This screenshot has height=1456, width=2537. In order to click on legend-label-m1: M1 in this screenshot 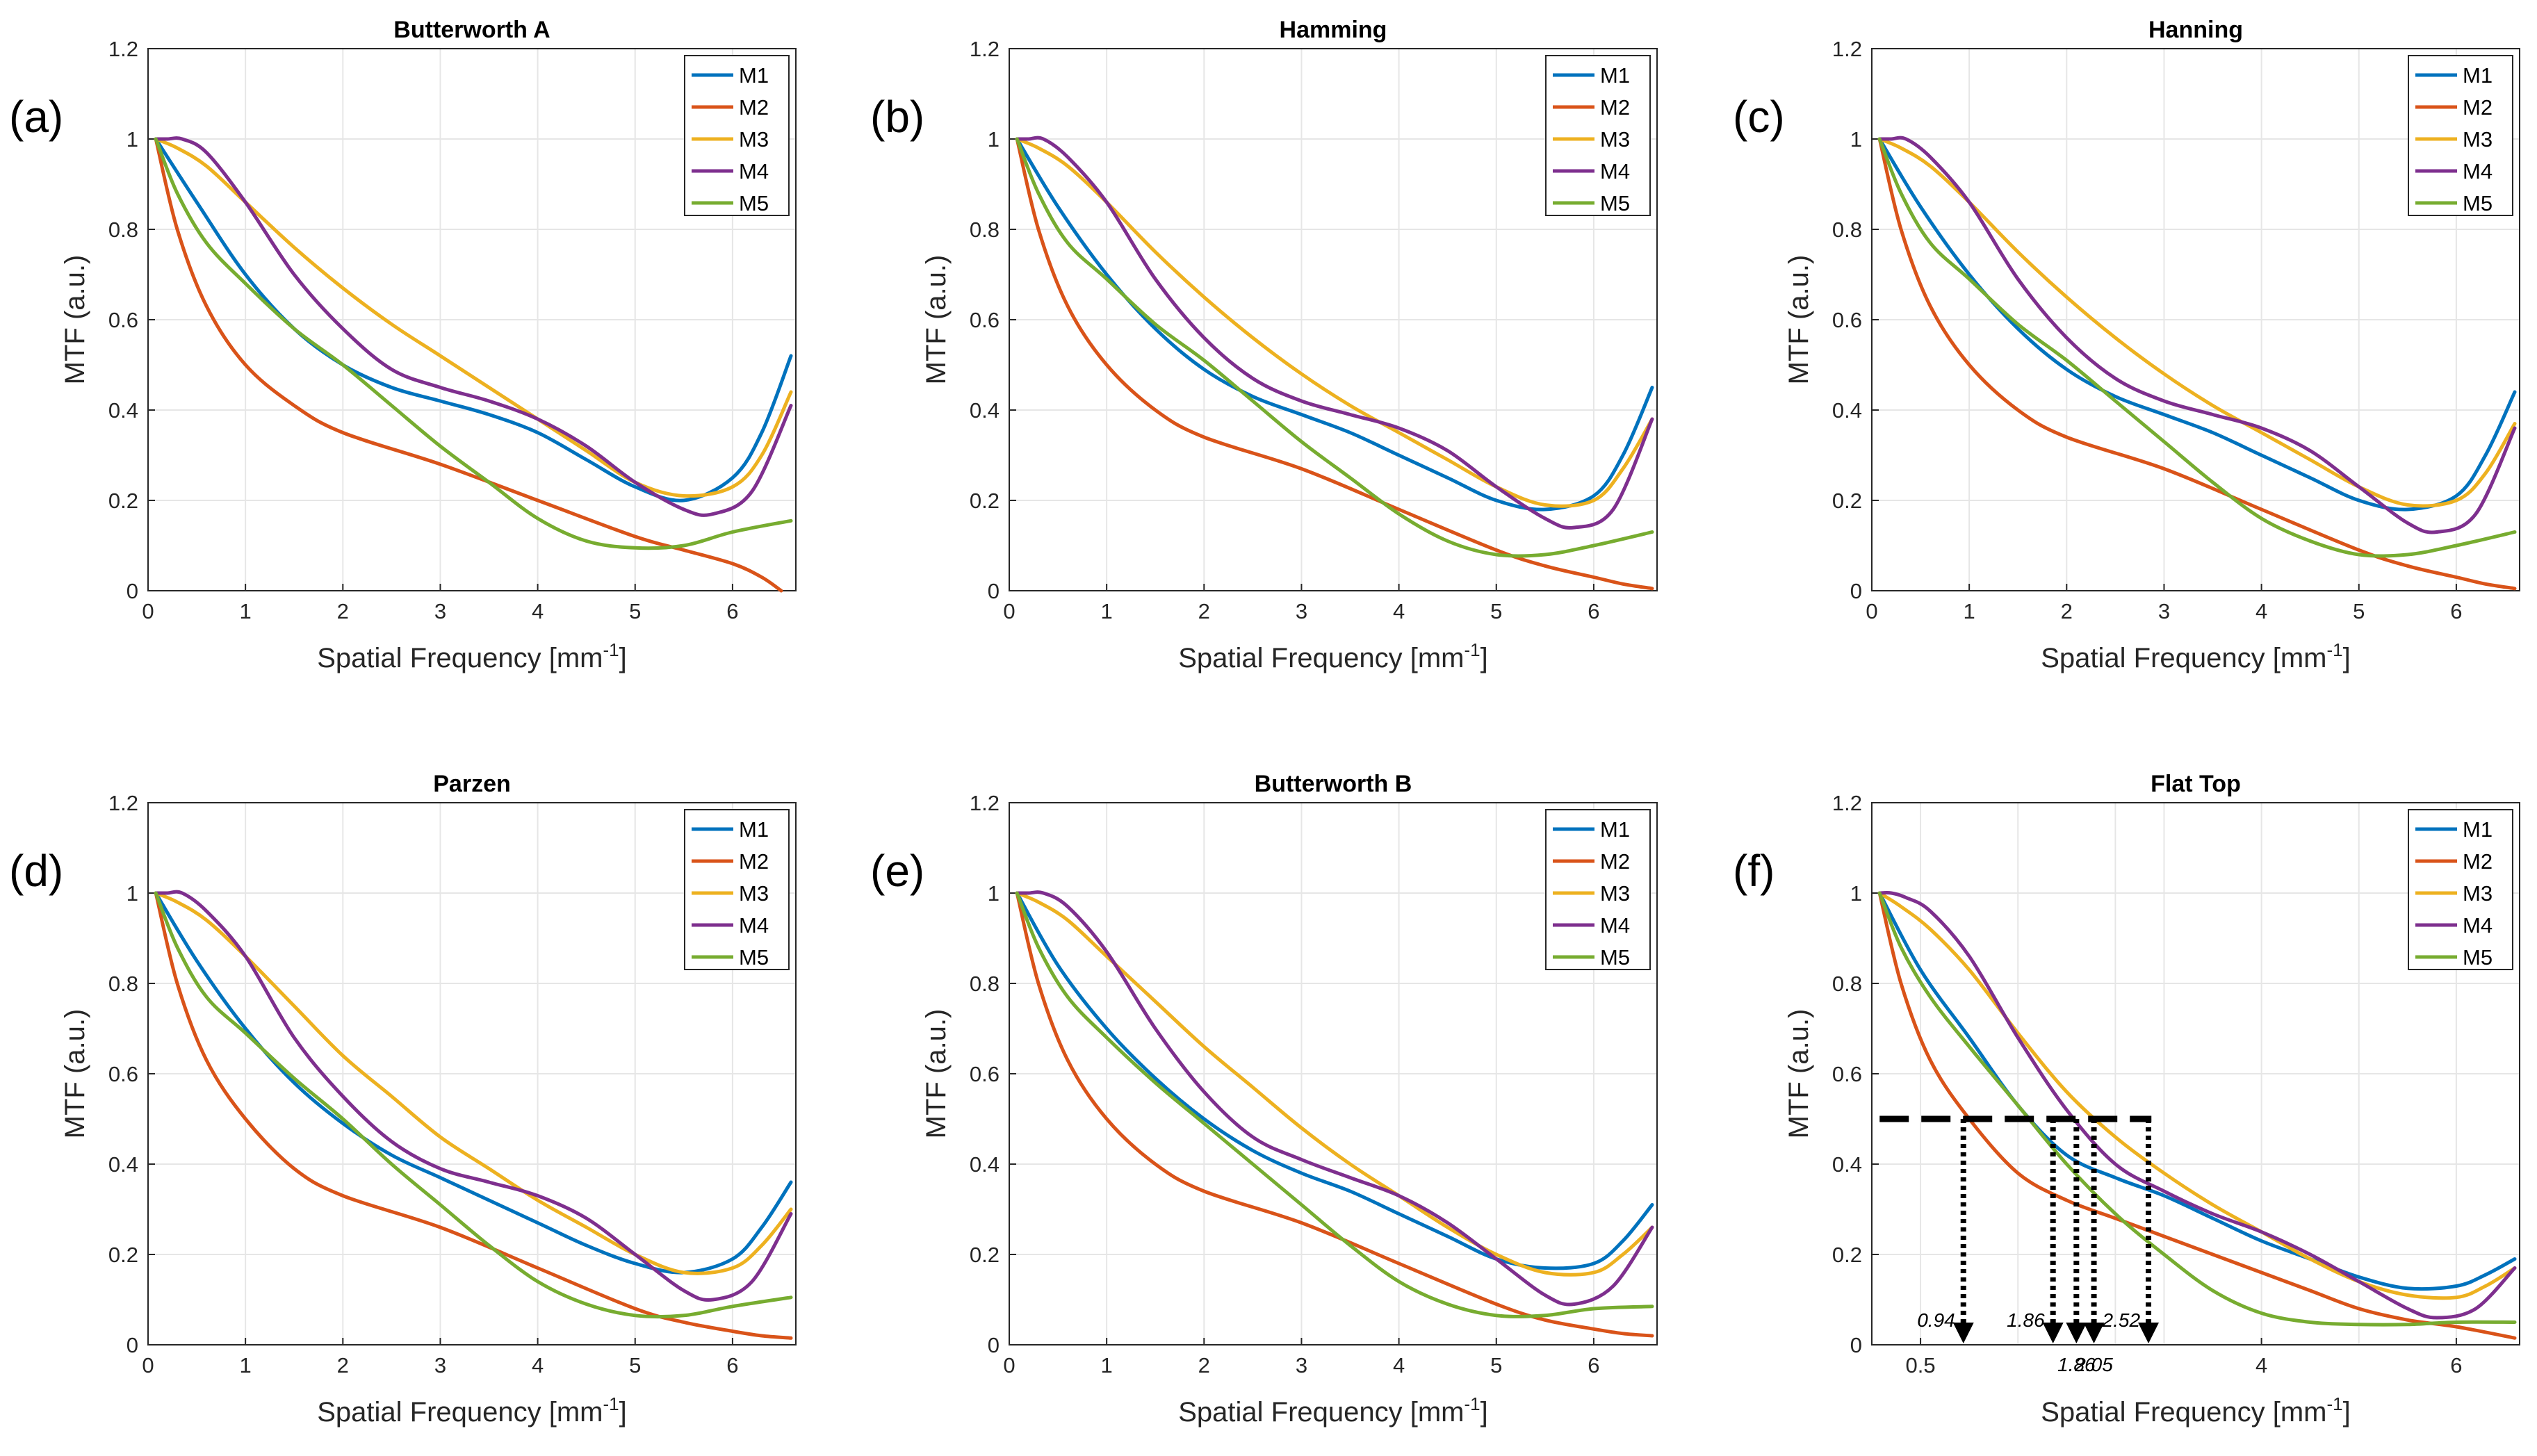, I will do `click(2478, 829)`.